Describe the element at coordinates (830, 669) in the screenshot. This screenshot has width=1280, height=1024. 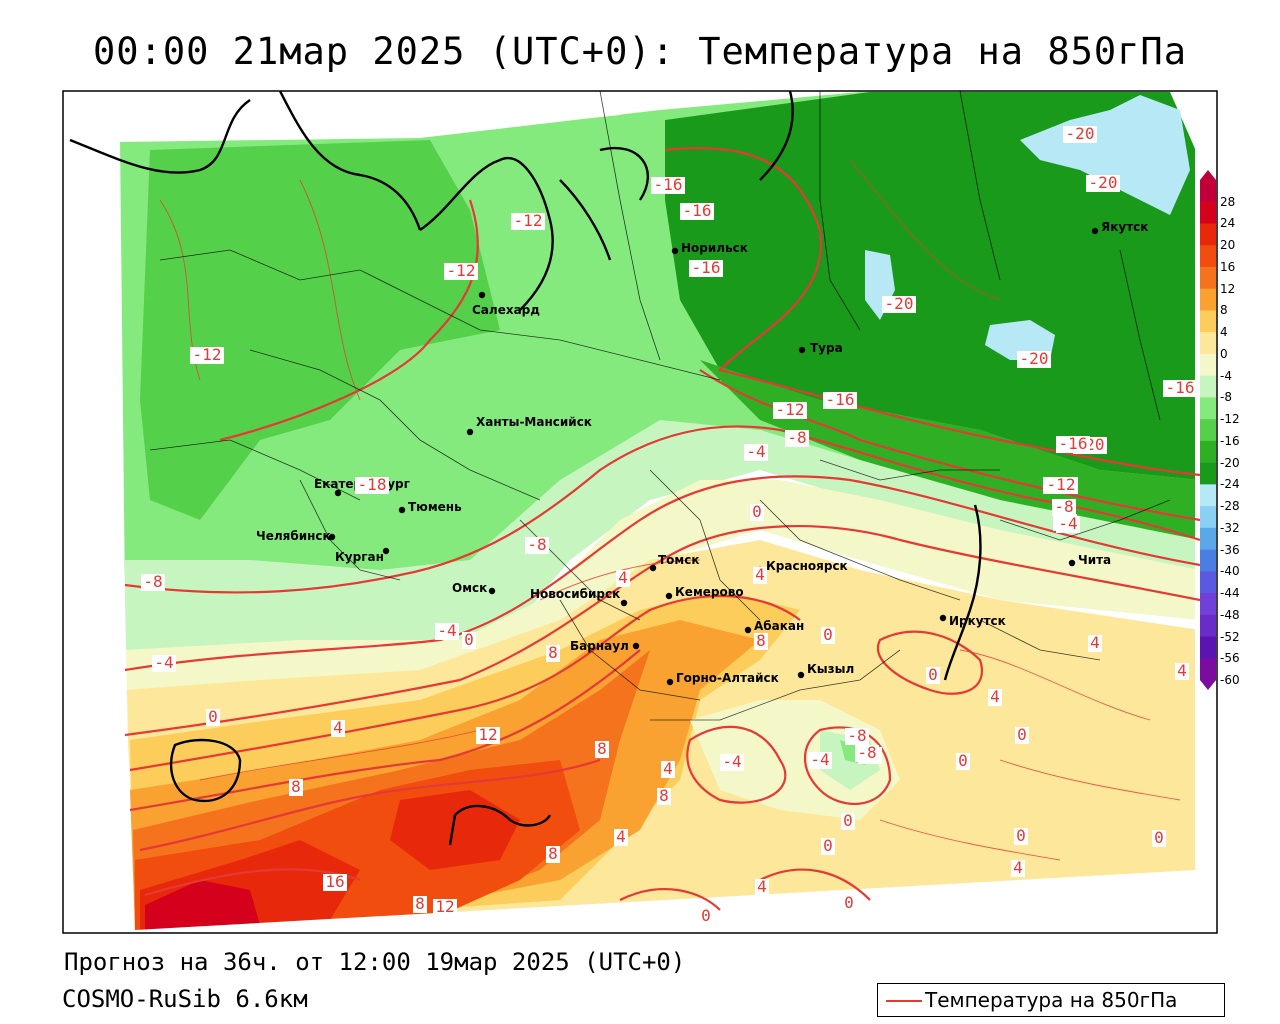
I see `svg-text: Кызыл` at that location.